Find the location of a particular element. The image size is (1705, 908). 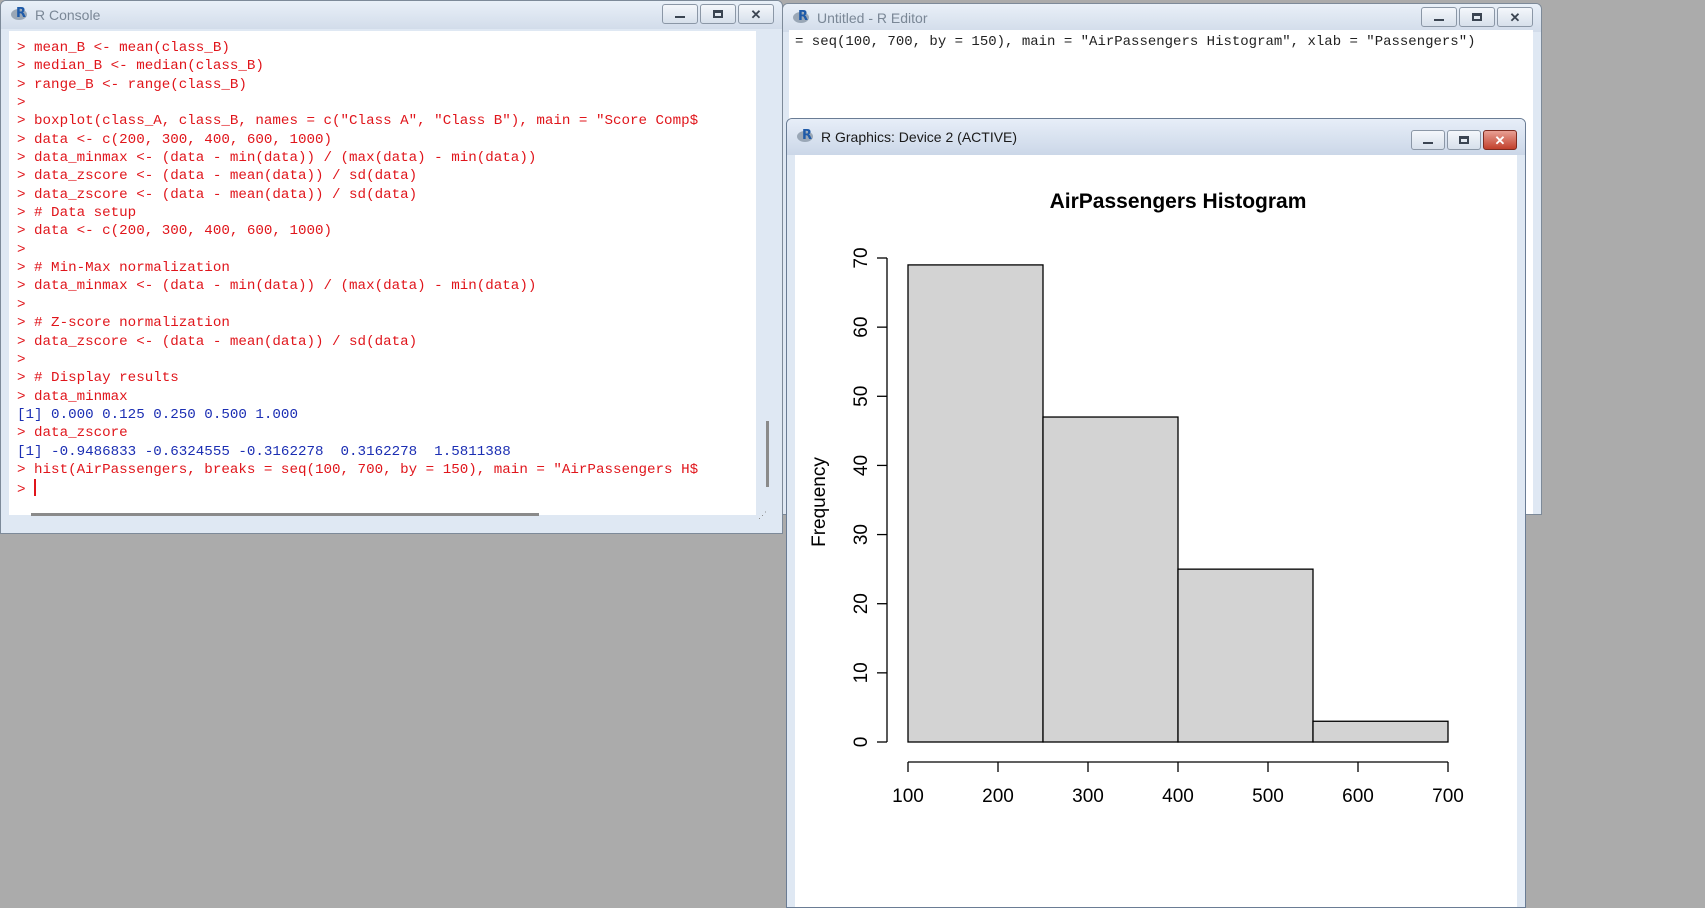

console-titlebar: R R Console ✕ is located at coordinates (391, 15).